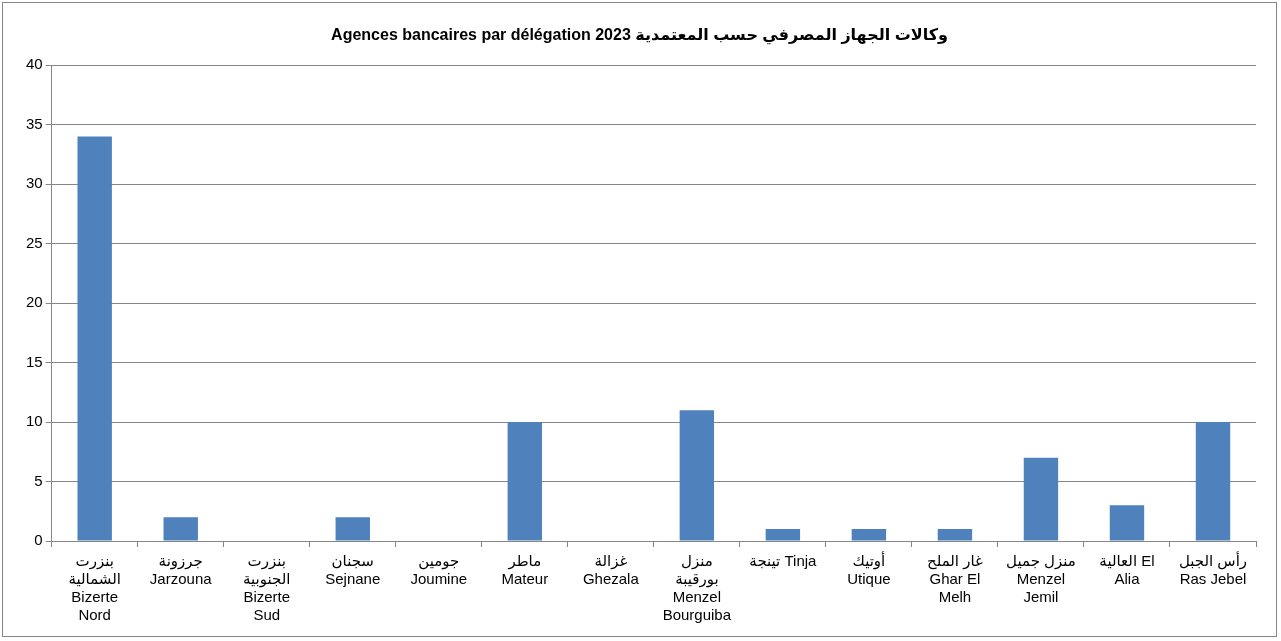  I want to click on y-tick-label: 25, so click(34, 242).